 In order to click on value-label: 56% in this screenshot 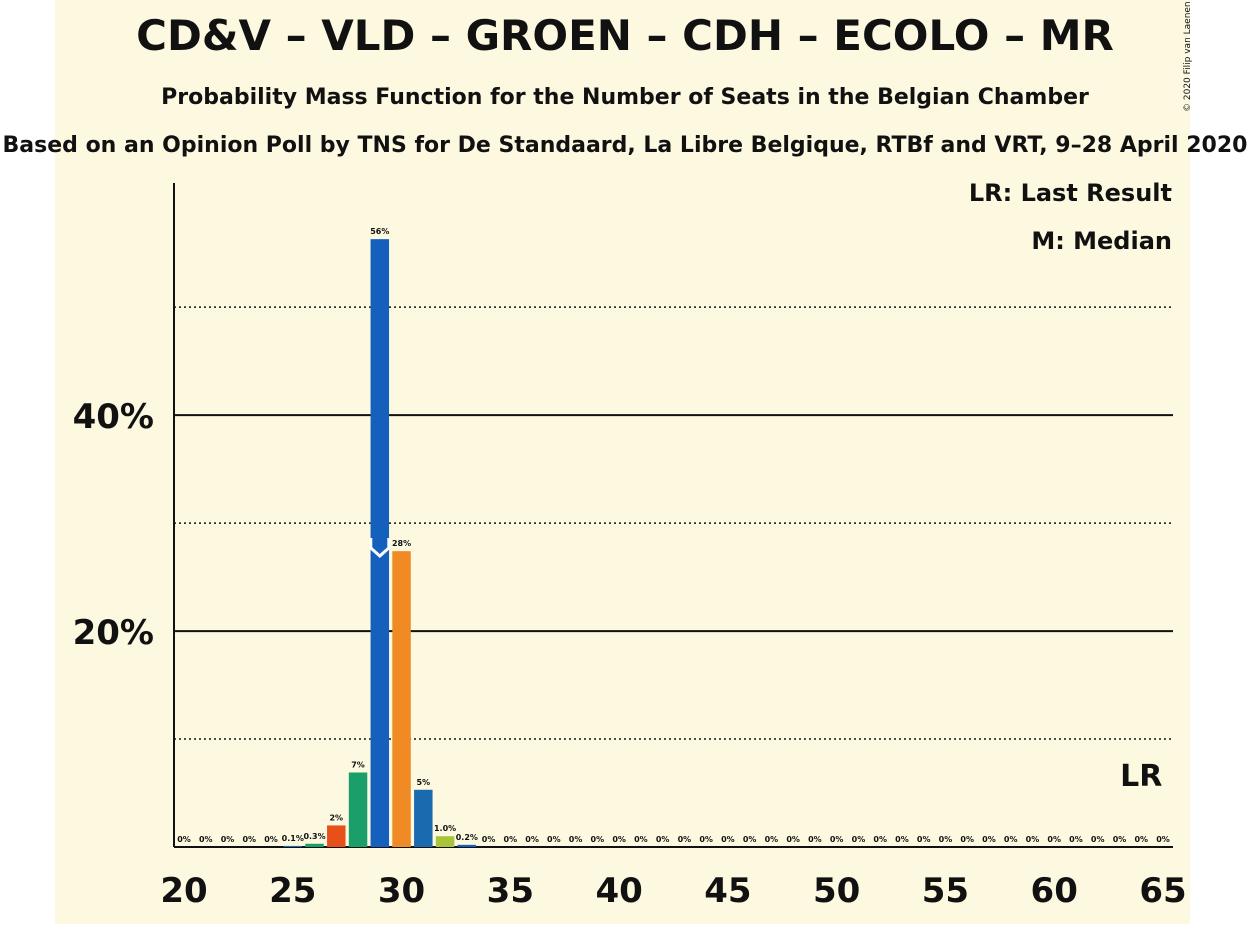, I will do `click(379, 231)`.